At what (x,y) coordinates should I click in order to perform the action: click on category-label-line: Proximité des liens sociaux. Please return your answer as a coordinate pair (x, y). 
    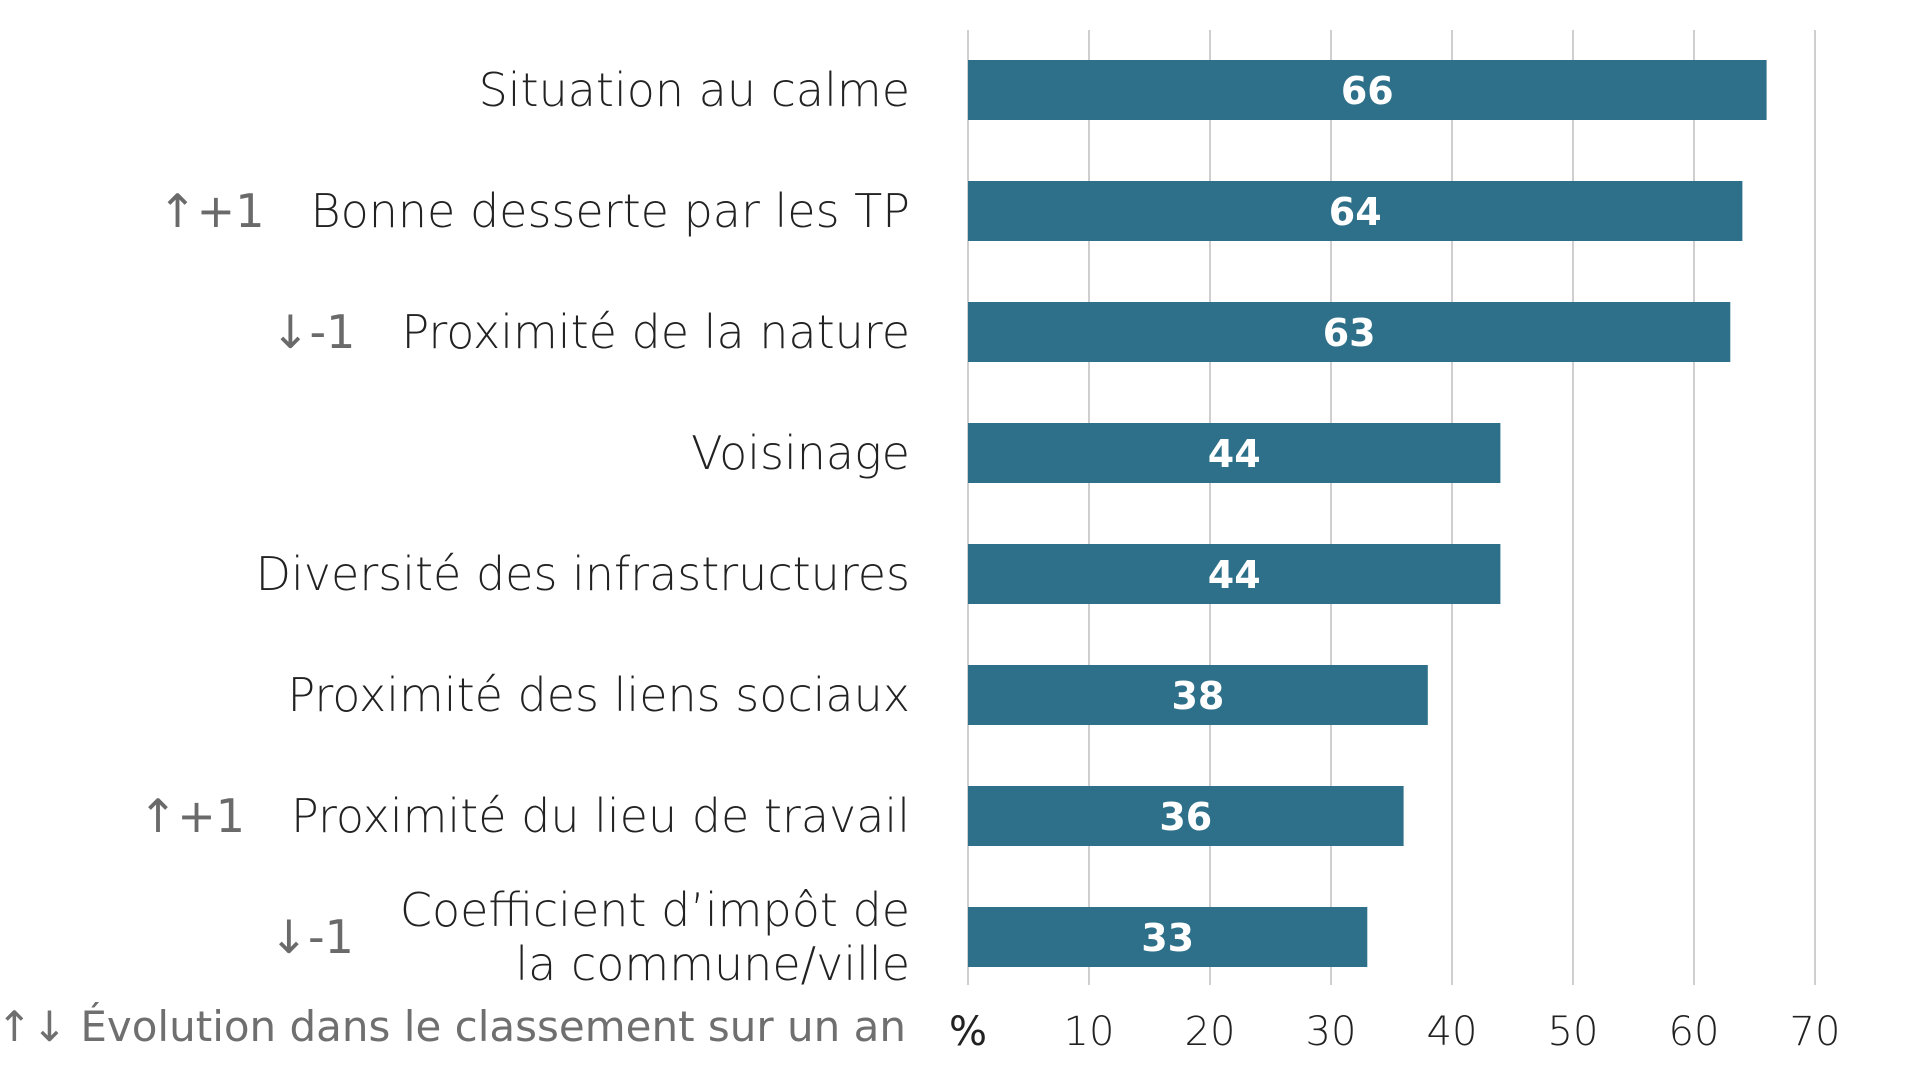
    Looking at the image, I should click on (598, 695).